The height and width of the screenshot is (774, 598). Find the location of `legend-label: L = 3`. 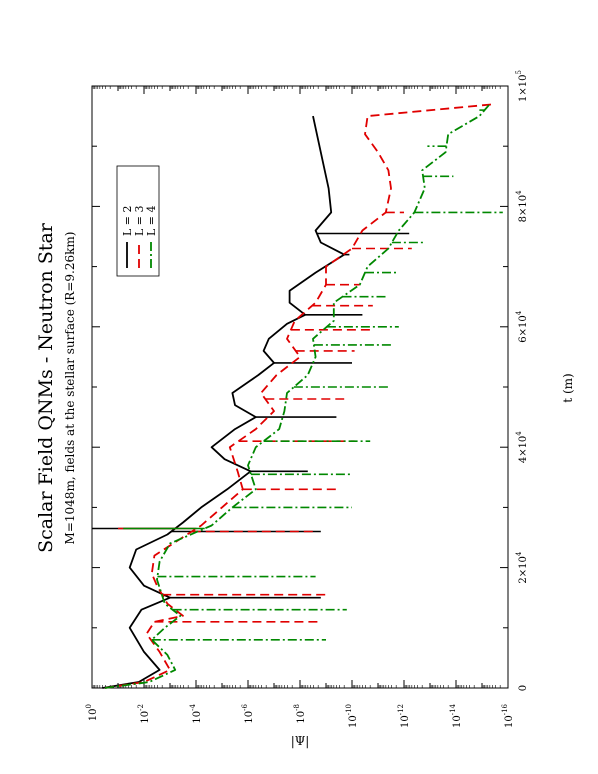

legend-label: L = 3 is located at coordinates (139, 220).